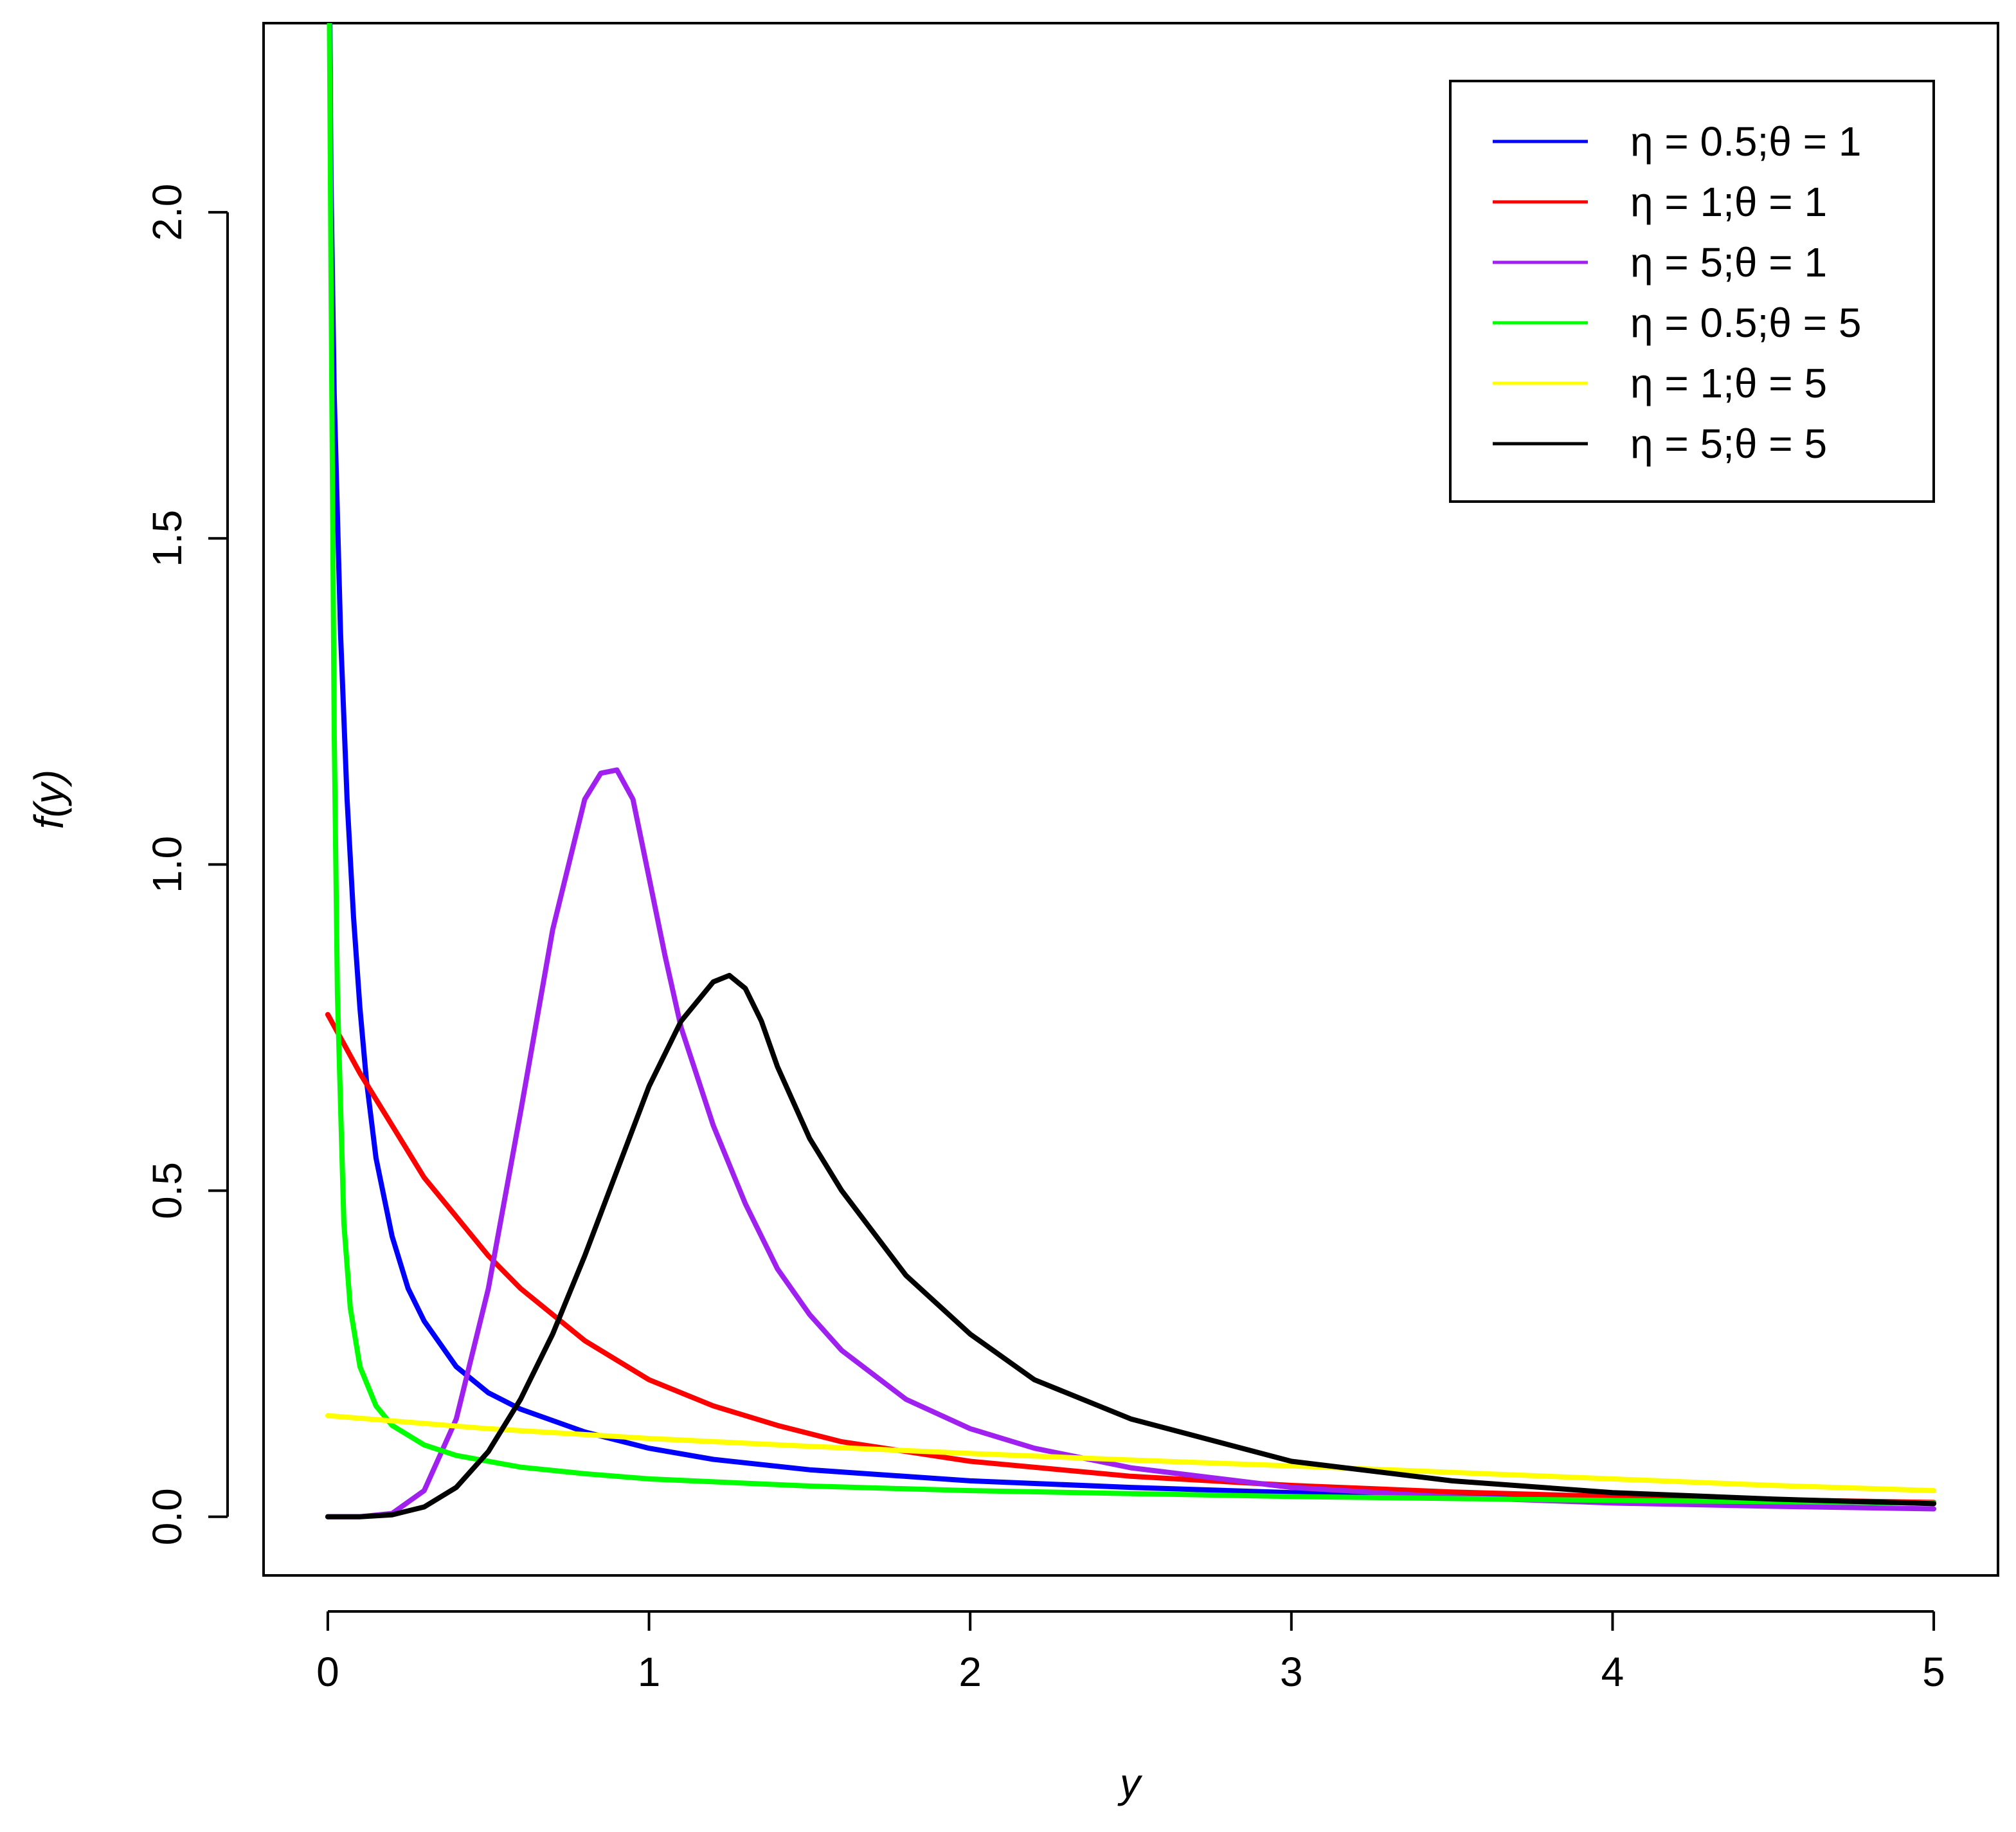  What do you see at coordinates (167, 865) in the screenshot?
I see `y-tick-label: 1.0` at bounding box center [167, 865].